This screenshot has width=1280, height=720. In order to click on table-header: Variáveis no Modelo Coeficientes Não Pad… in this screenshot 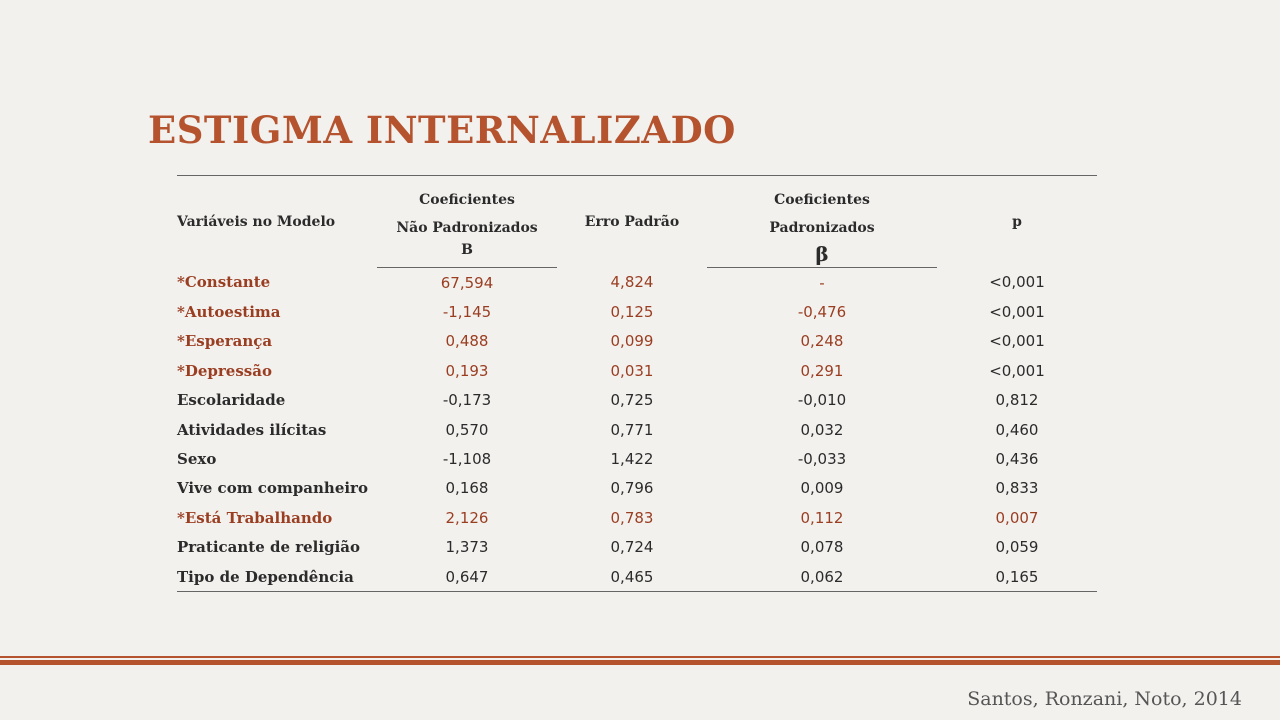, I will do `click(637, 221)`.